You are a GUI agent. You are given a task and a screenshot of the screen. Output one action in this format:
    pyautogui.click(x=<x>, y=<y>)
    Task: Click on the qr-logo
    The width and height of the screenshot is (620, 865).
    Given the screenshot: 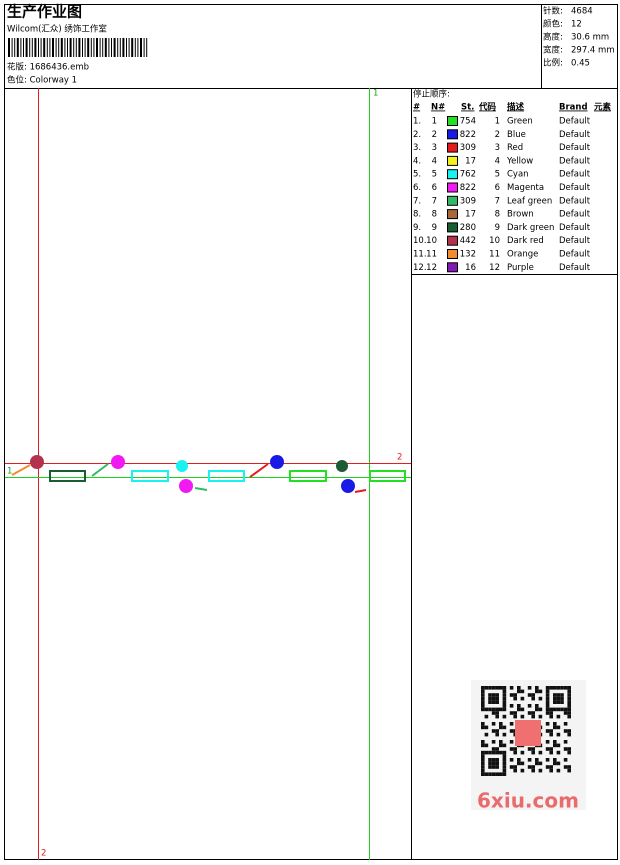 What is the action you would take?
    pyautogui.click(x=528, y=733)
    